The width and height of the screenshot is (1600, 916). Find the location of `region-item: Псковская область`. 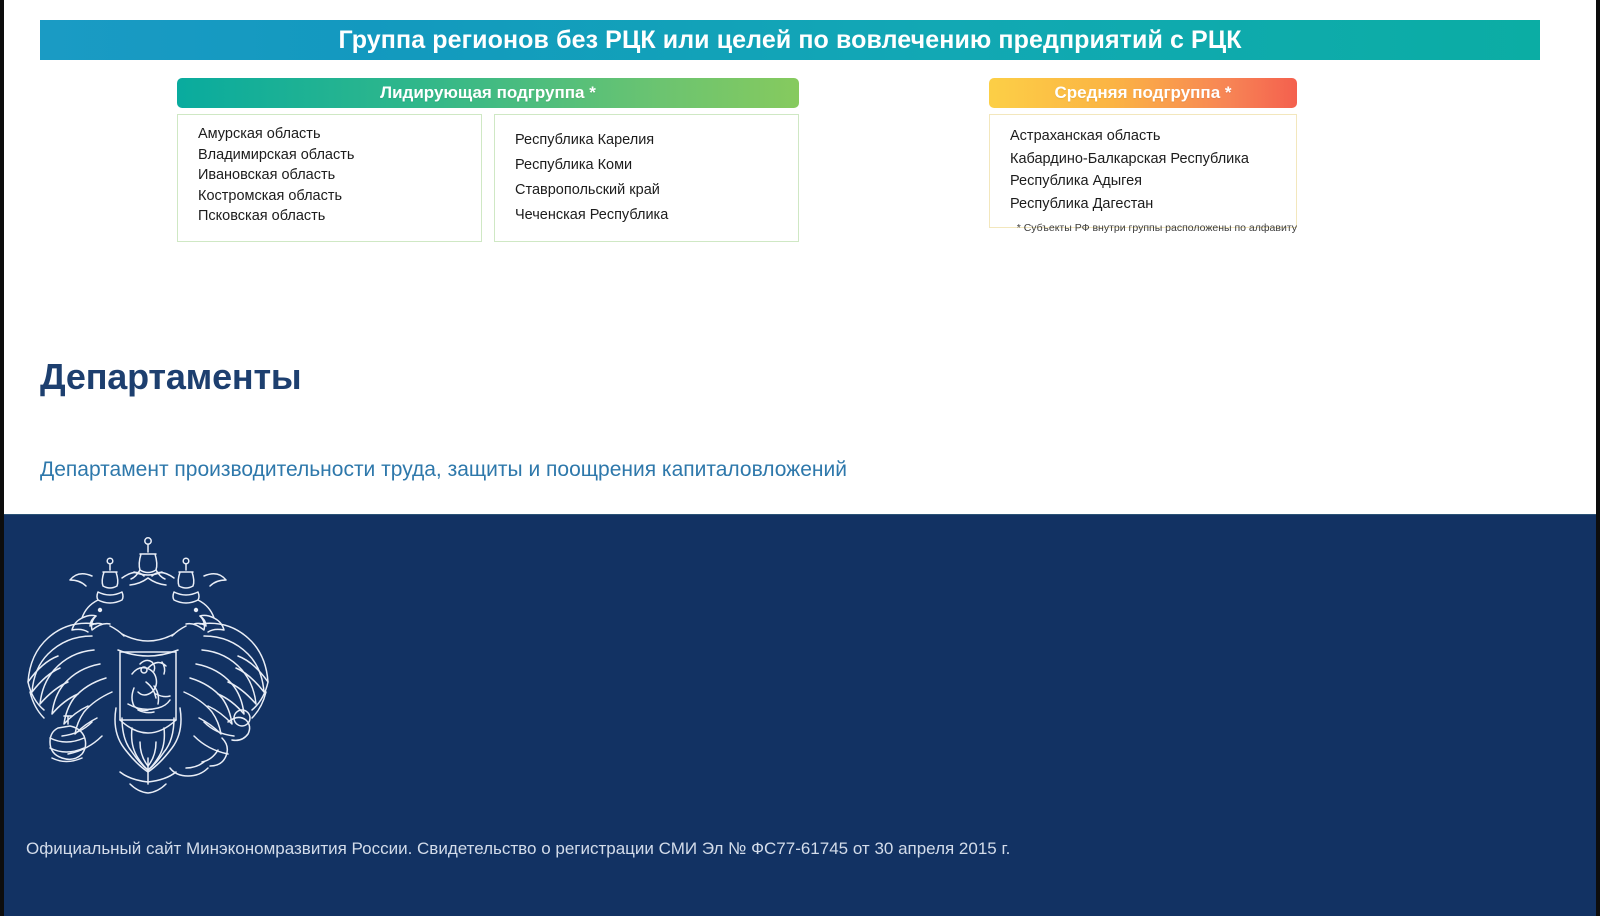

region-item: Псковская область is located at coordinates (262, 216).